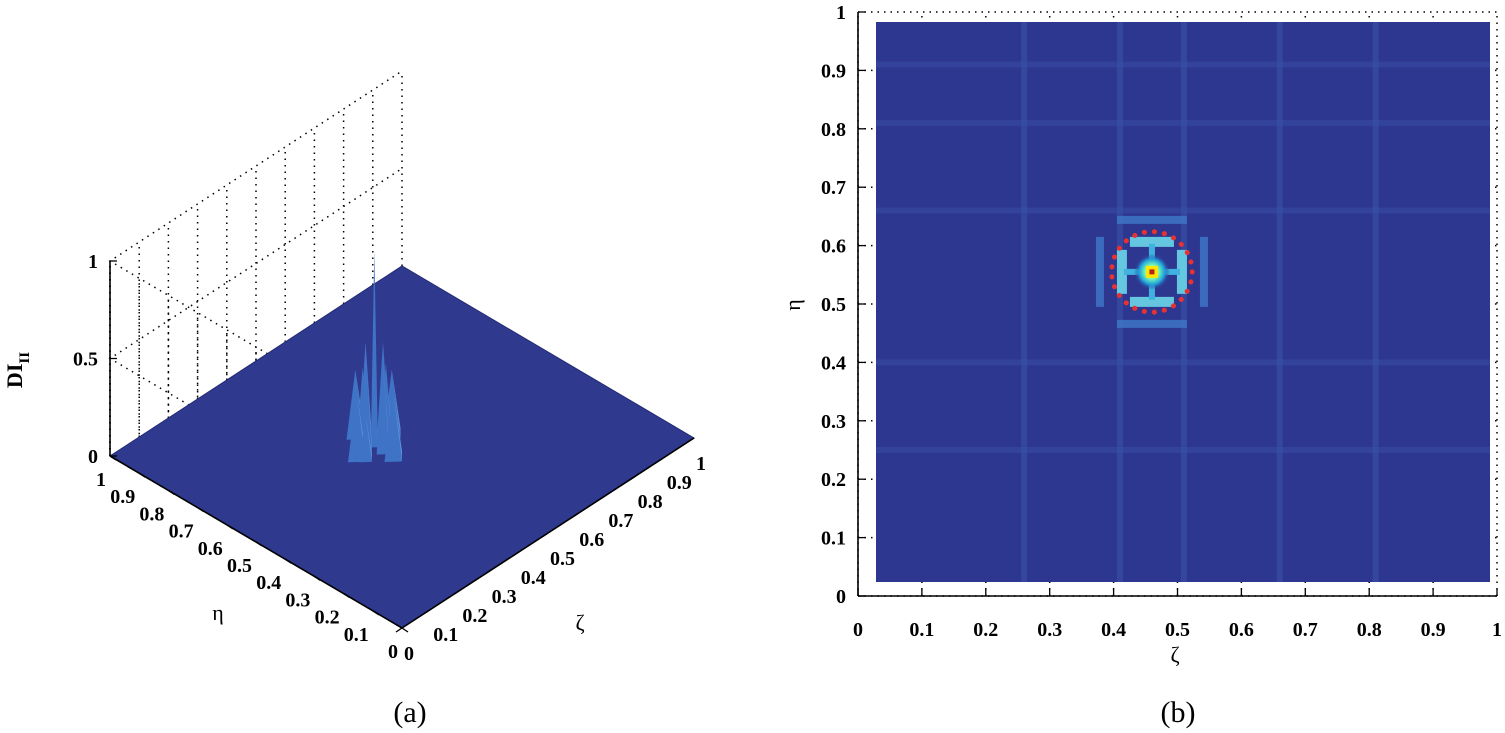  What do you see at coordinates (151, 514) in the screenshot?
I see `y-tick-label: 0.8` at bounding box center [151, 514].